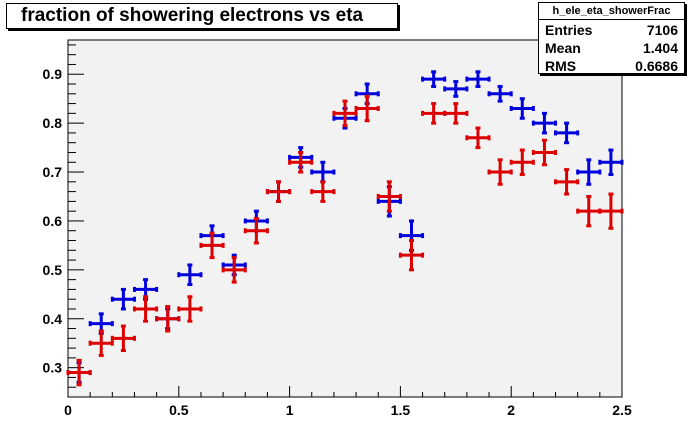 This screenshot has height=444, width=692. I want to click on x-tick-label: 1, so click(290, 410).